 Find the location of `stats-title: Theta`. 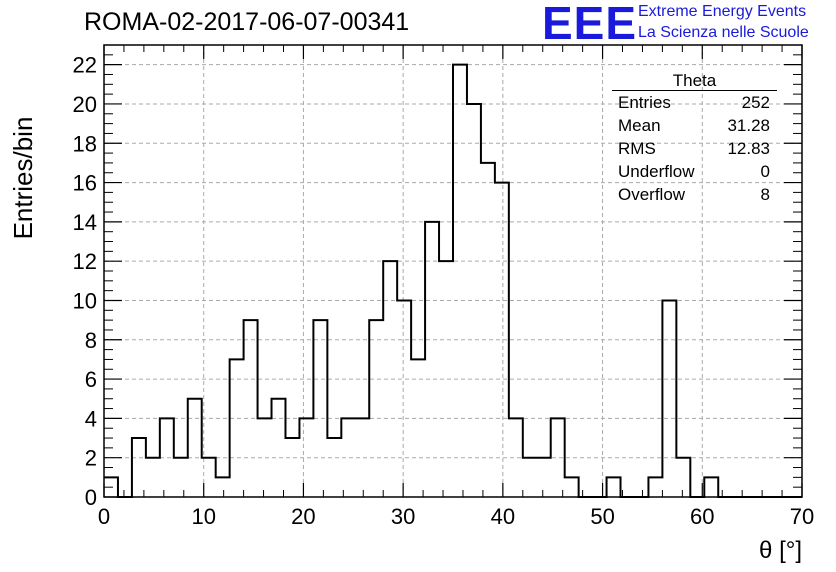

stats-title: Theta is located at coordinates (694, 80).